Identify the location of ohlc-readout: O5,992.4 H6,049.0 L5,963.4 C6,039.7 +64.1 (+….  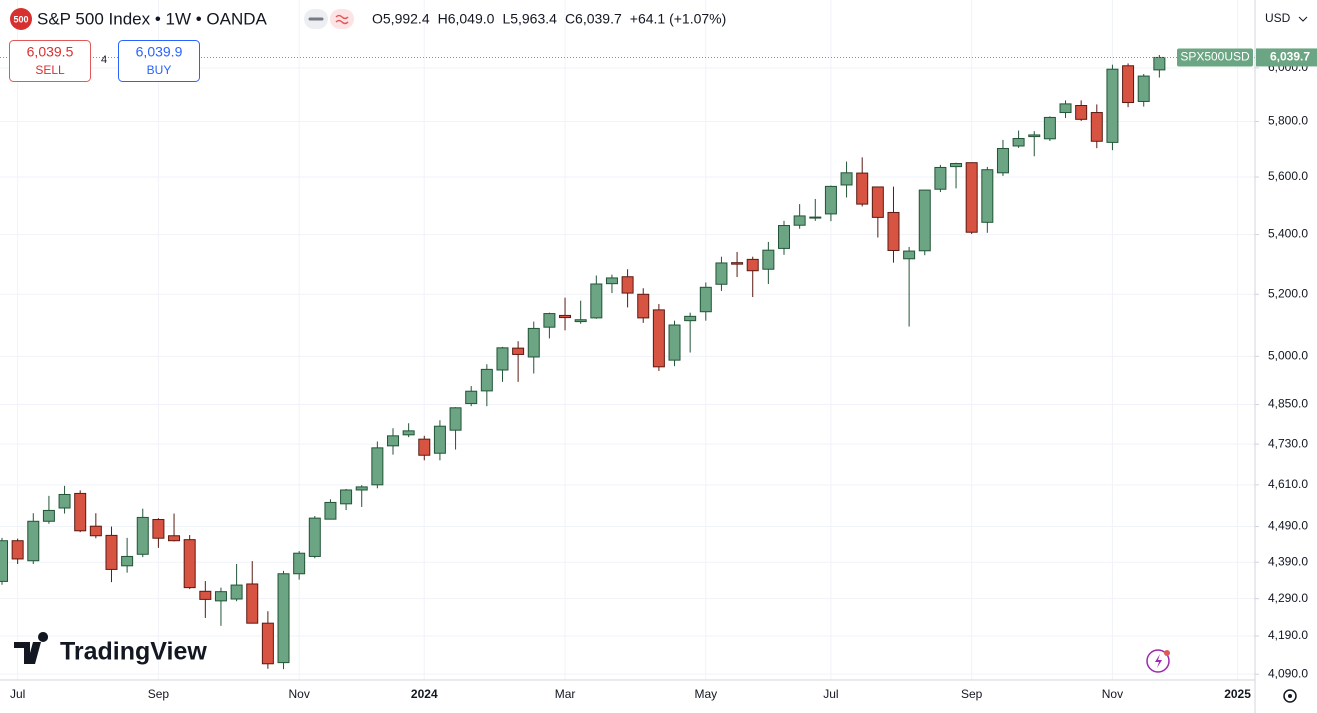
(549, 19).